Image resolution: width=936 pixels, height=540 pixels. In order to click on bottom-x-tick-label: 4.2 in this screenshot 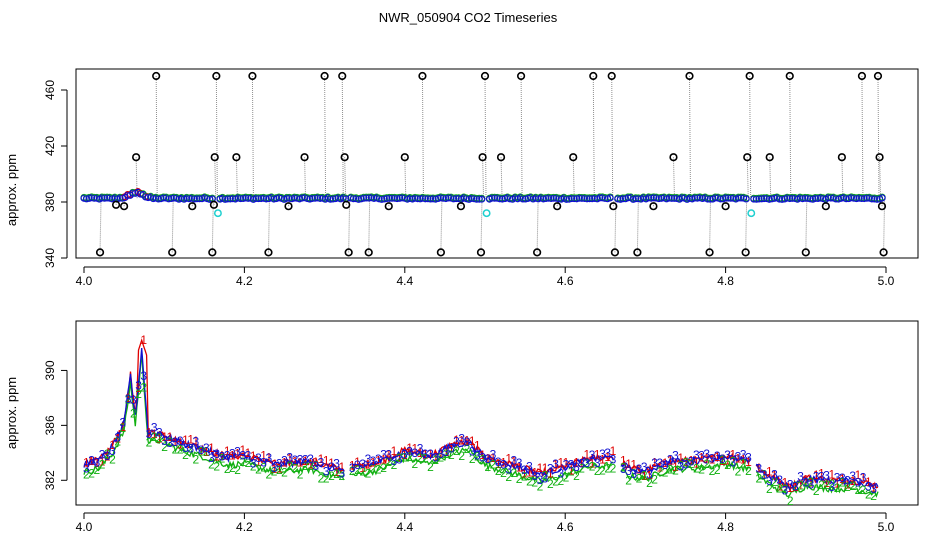, I will do `click(244, 527)`.